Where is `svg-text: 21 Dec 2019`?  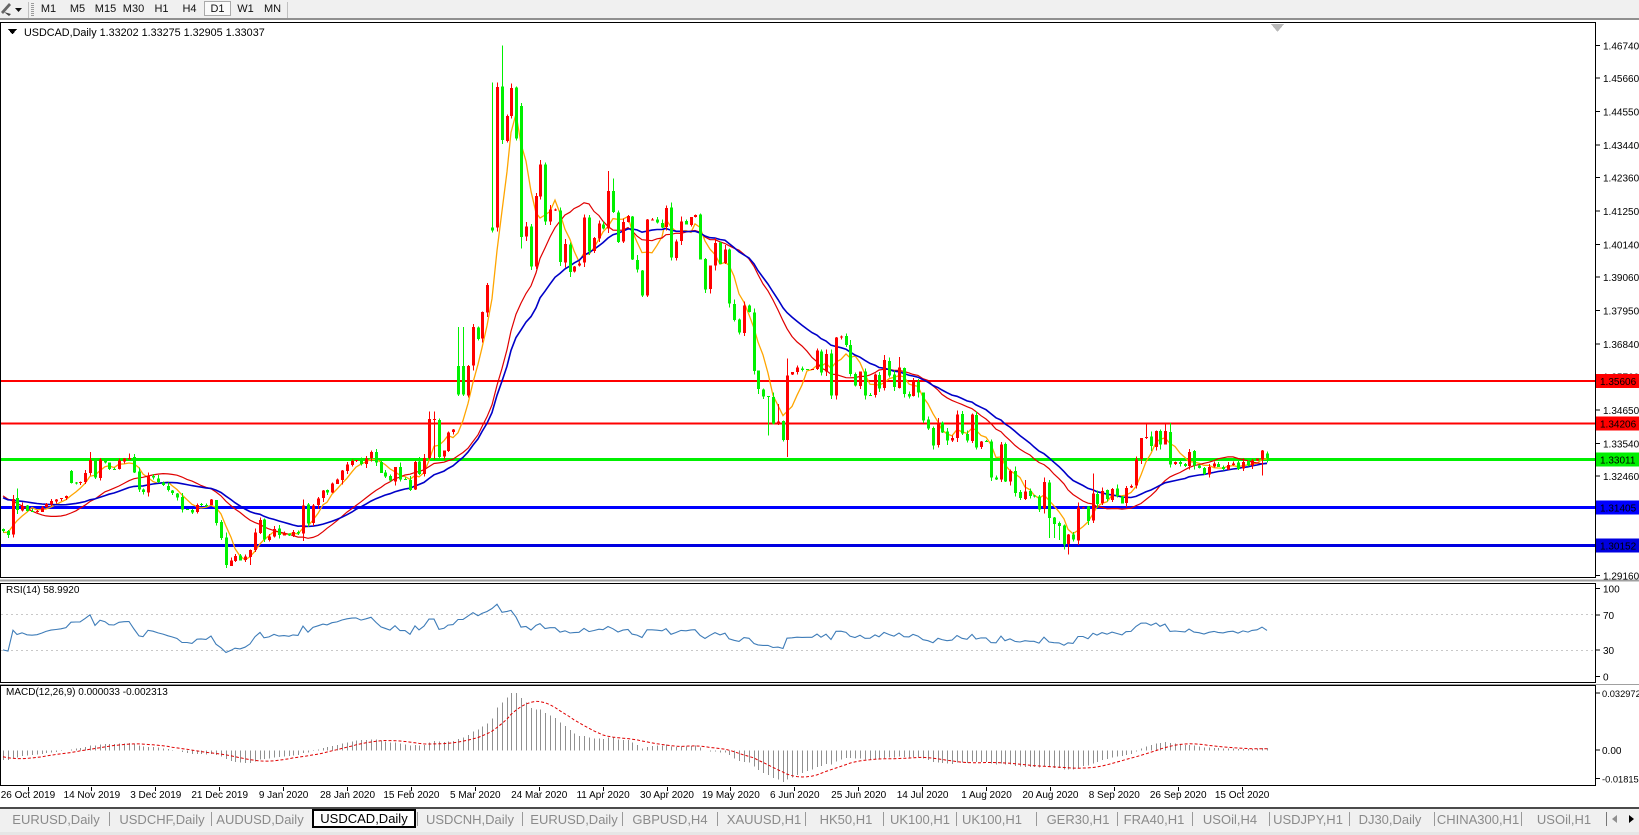
svg-text: 21 Dec 2019 is located at coordinates (219, 795).